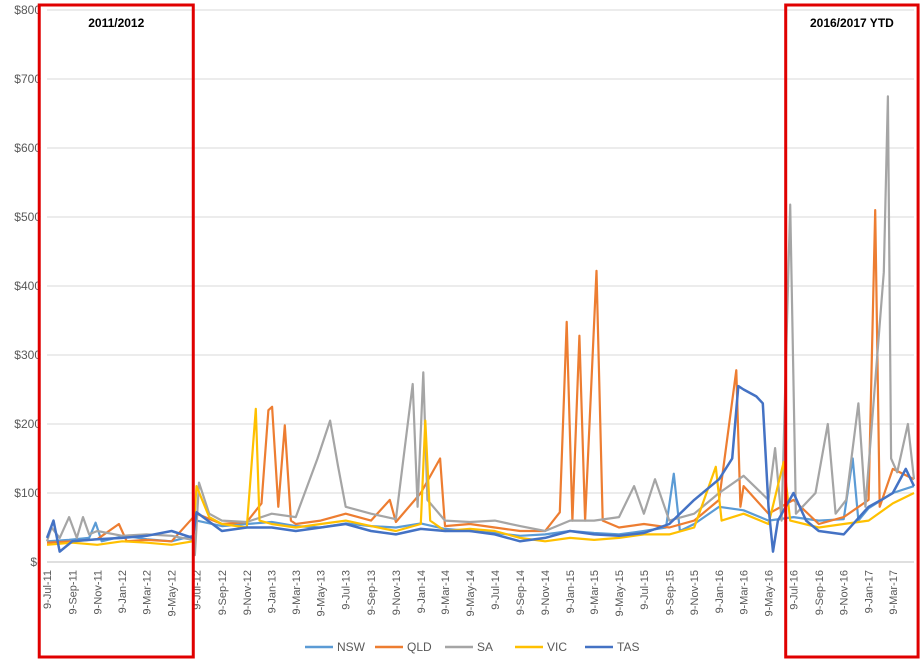 The height and width of the screenshot is (667, 921). Describe the element at coordinates (27, 424) in the screenshot. I see `y-tick-label: $200` at that location.